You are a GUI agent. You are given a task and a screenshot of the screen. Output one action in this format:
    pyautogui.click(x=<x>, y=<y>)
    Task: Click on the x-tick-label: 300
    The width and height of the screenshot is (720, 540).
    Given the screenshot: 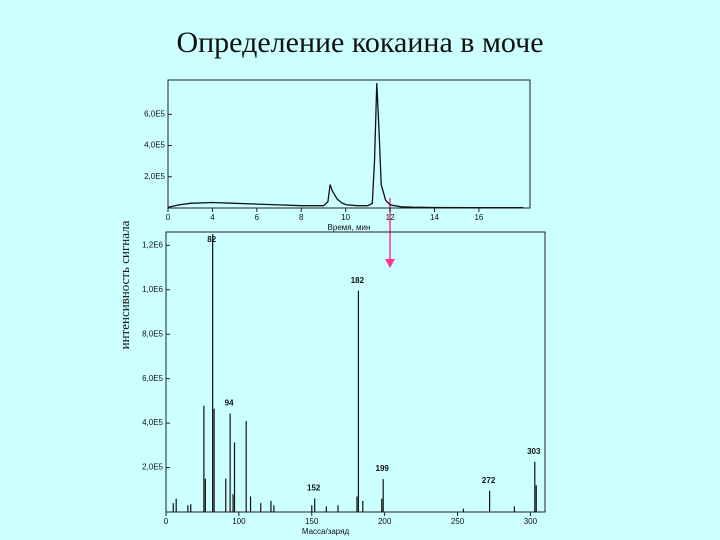 What is the action you would take?
    pyautogui.click(x=531, y=521)
    